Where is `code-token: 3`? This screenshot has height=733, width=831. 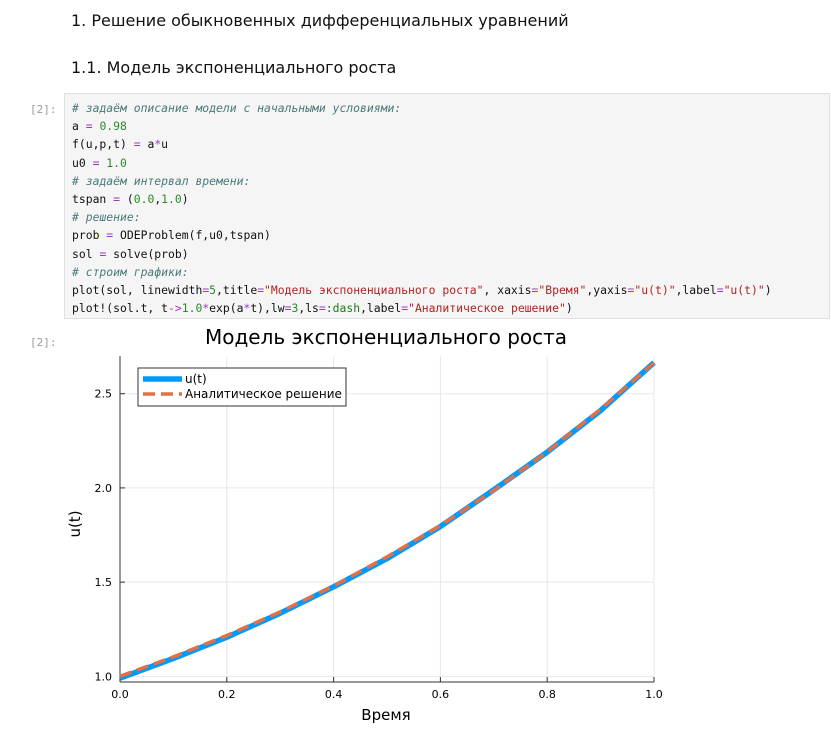
code-token: 3 is located at coordinates (295, 308).